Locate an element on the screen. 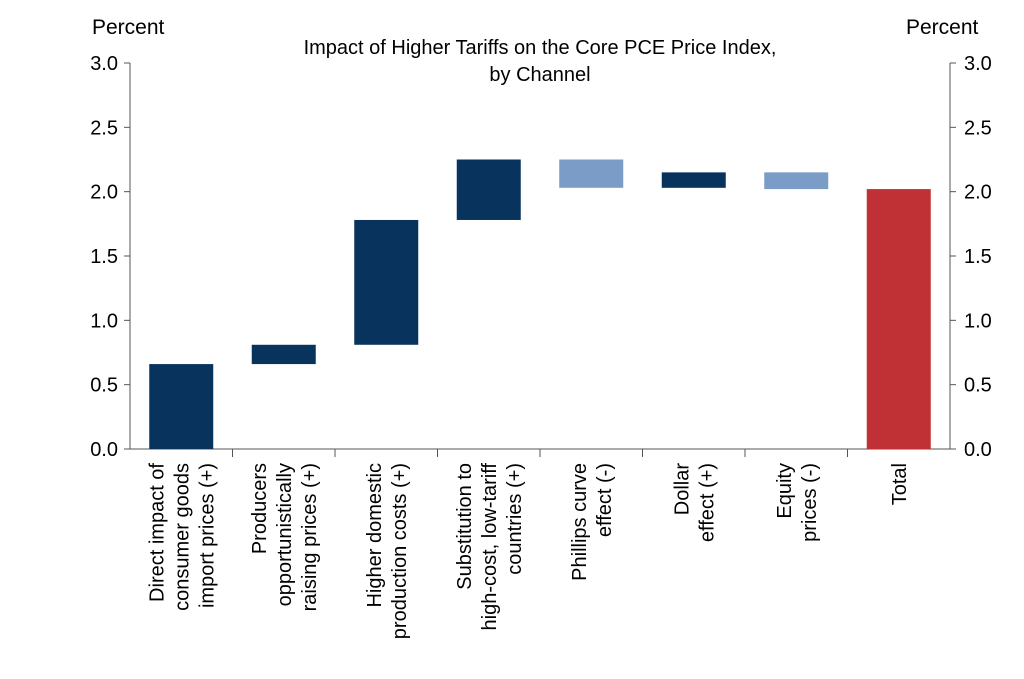 Image resolution: width=1024 pixels, height=679 pixels. chart-title-line-2: by Channel is located at coordinates (540, 75).